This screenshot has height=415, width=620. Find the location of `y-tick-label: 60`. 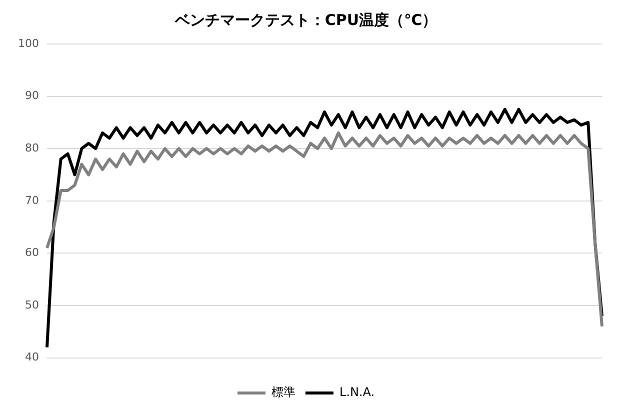

y-tick-label: 60 is located at coordinates (31, 253).